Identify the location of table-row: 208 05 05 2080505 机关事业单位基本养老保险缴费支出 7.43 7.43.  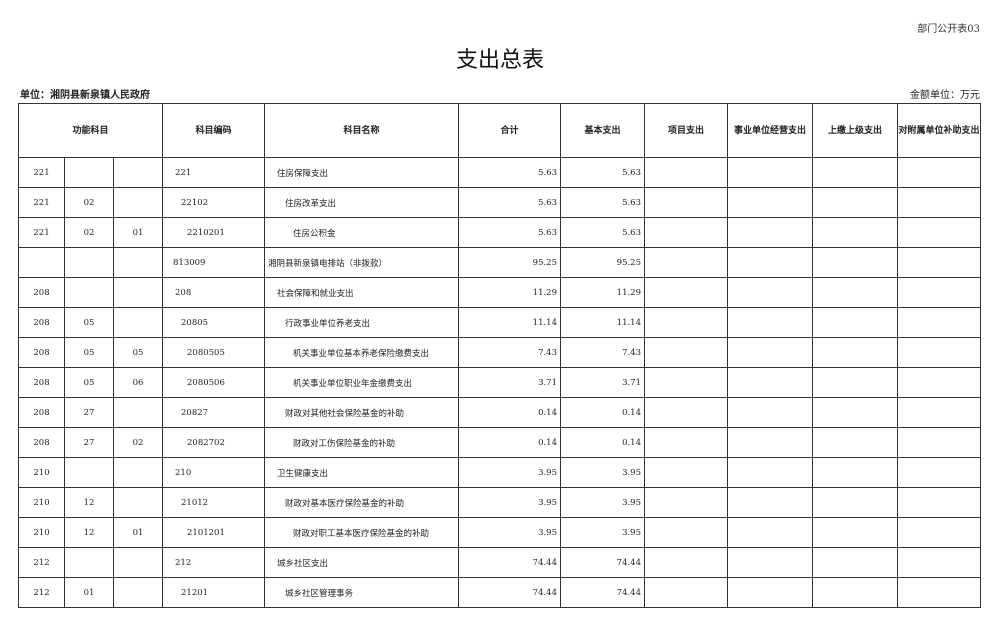
(499, 352).